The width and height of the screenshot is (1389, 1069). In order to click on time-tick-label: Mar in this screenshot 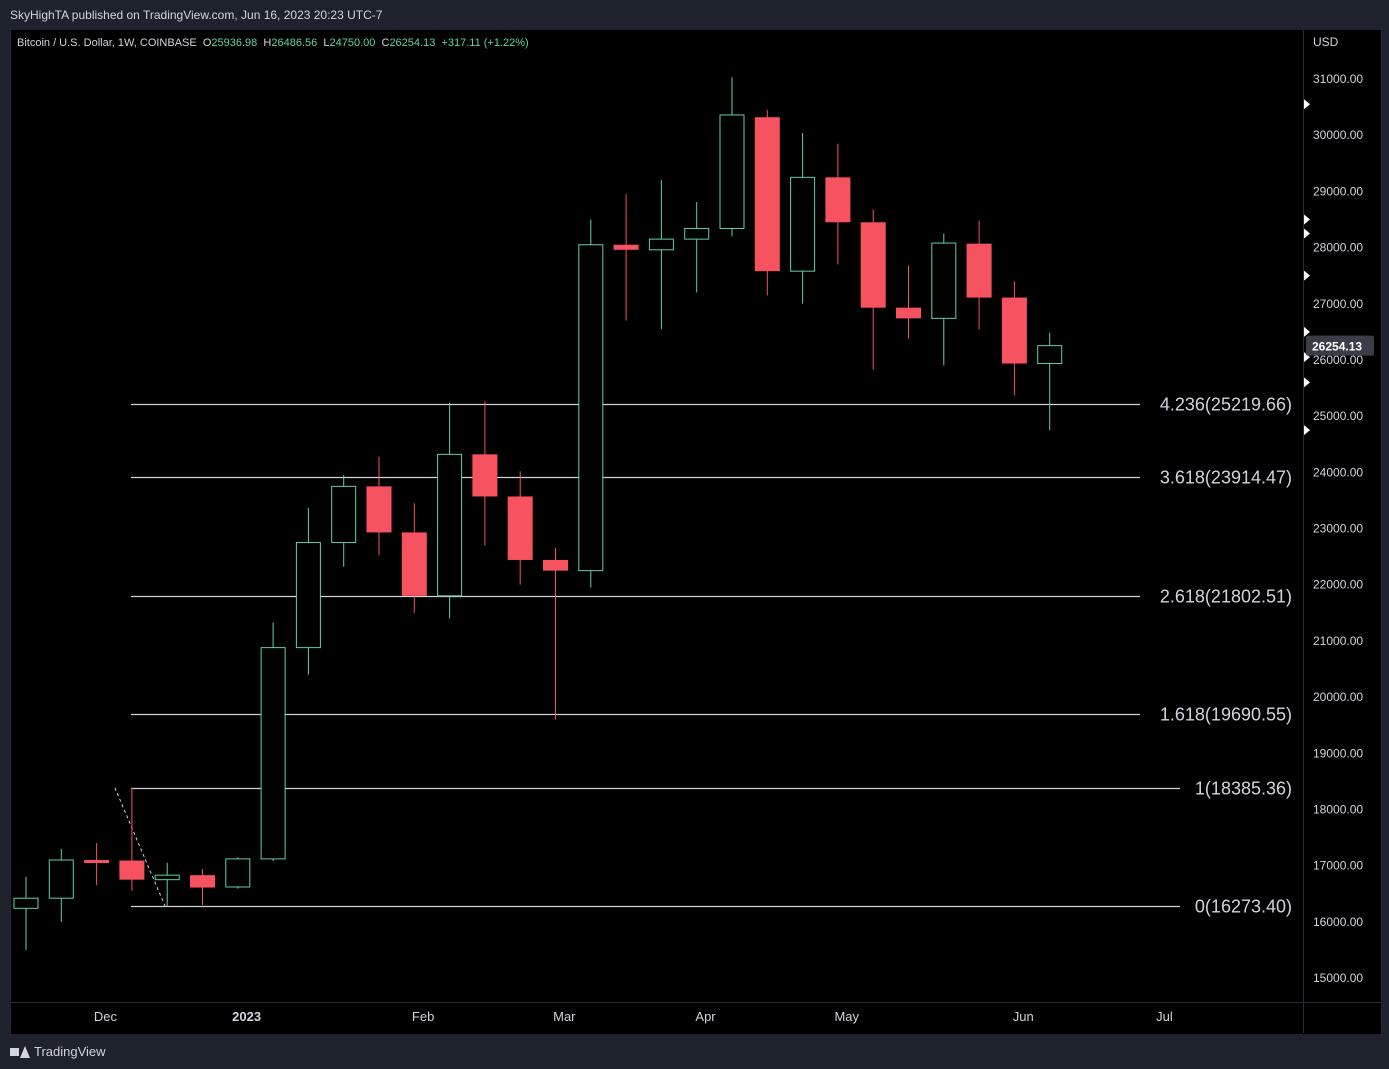, I will do `click(564, 1016)`.